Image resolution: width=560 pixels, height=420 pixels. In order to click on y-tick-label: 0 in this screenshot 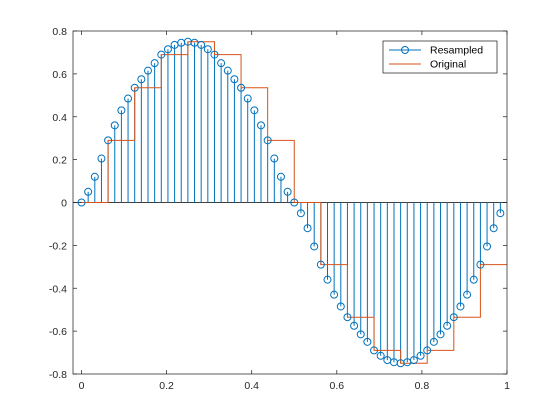, I will do `click(64, 204)`.